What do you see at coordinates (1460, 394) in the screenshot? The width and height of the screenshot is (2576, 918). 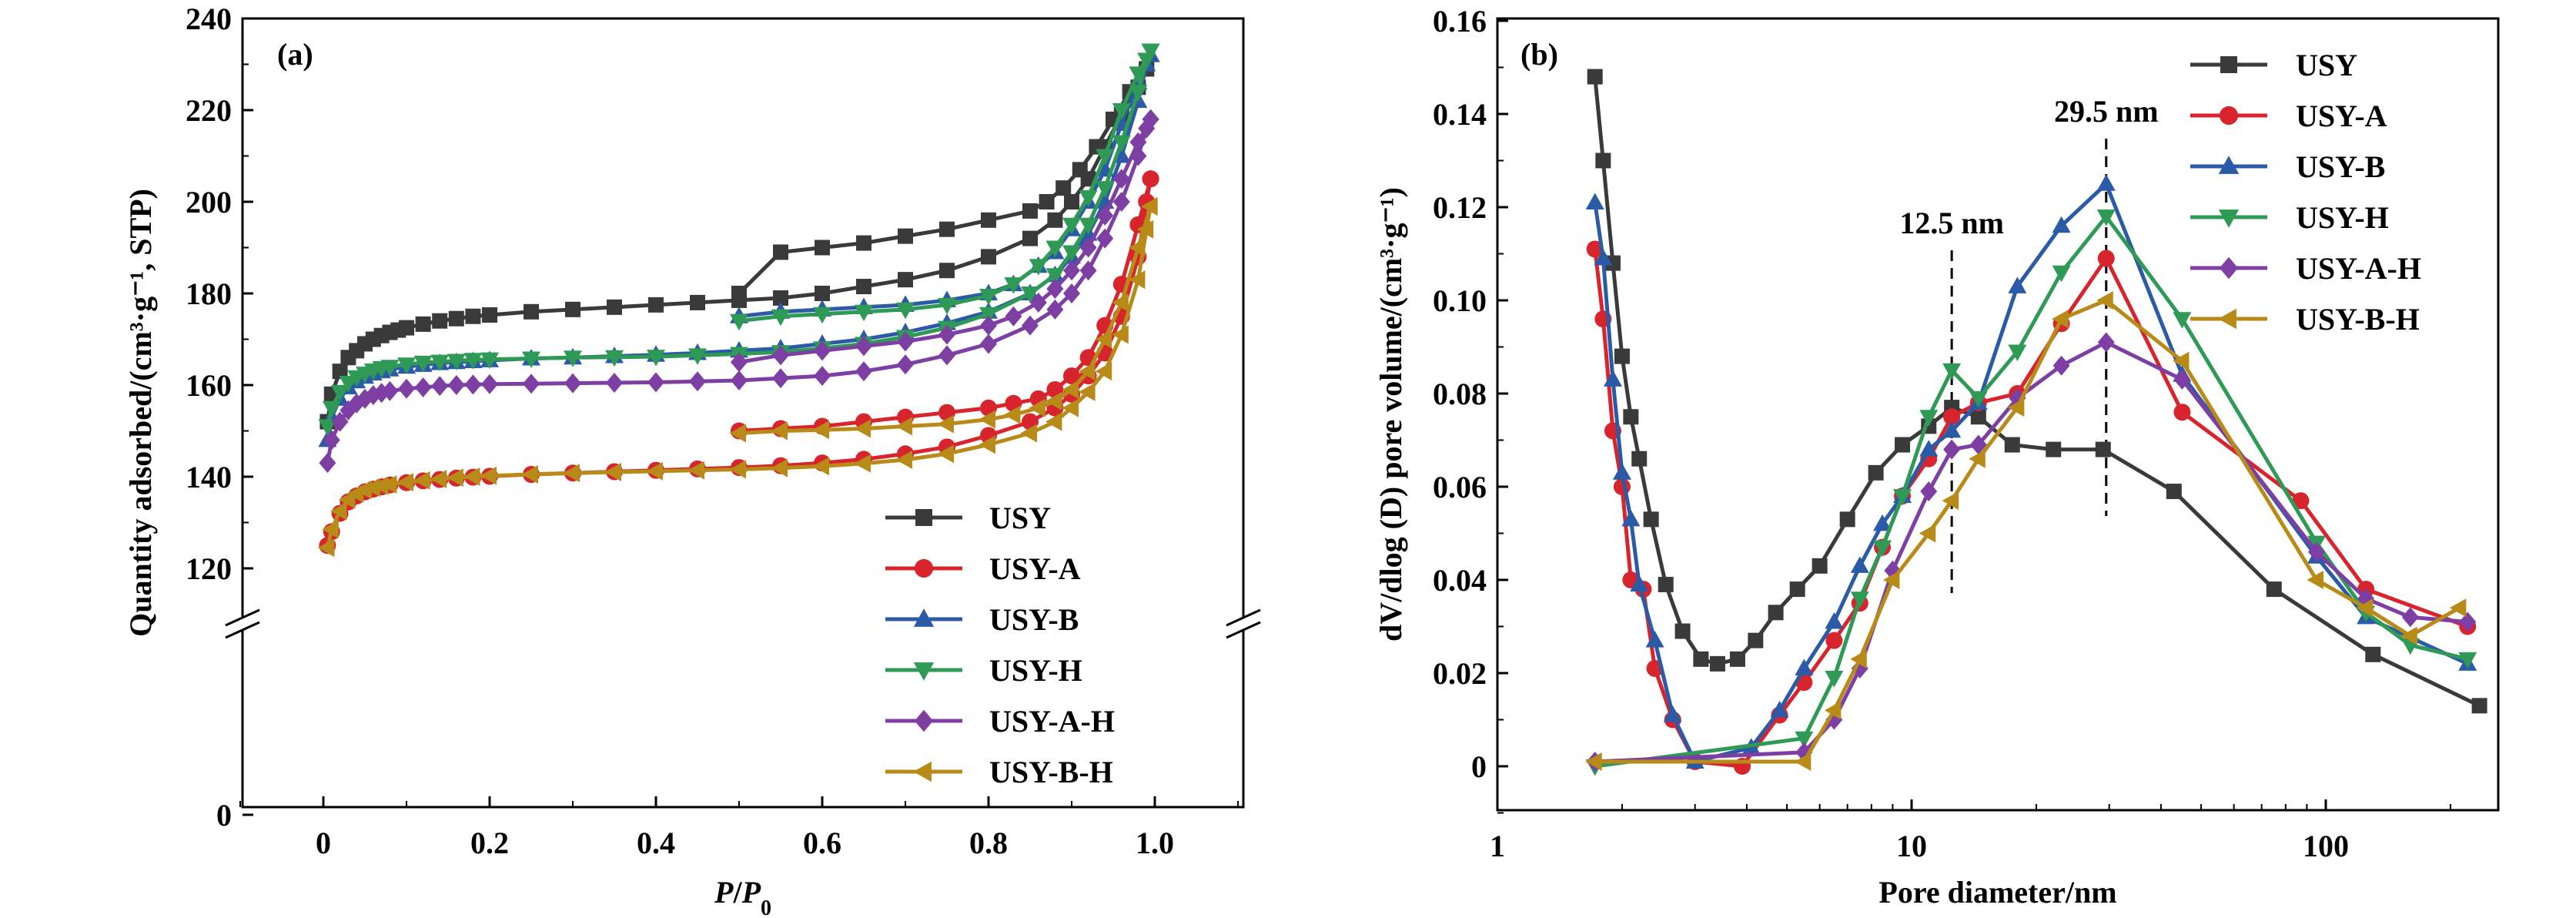 I see `panel-b-y-tick-label: 0.08` at bounding box center [1460, 394].